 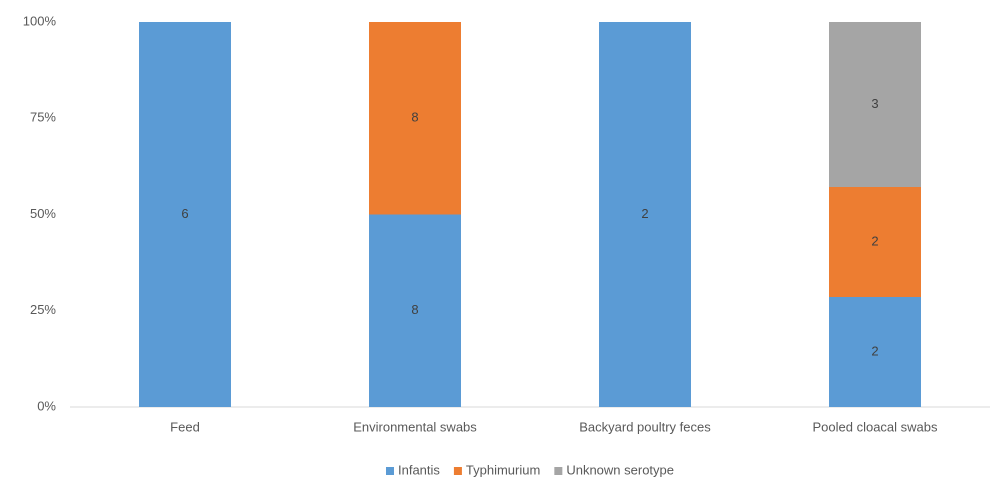 I want to click on legend-label: Infantis, so click(x=419, y=469).